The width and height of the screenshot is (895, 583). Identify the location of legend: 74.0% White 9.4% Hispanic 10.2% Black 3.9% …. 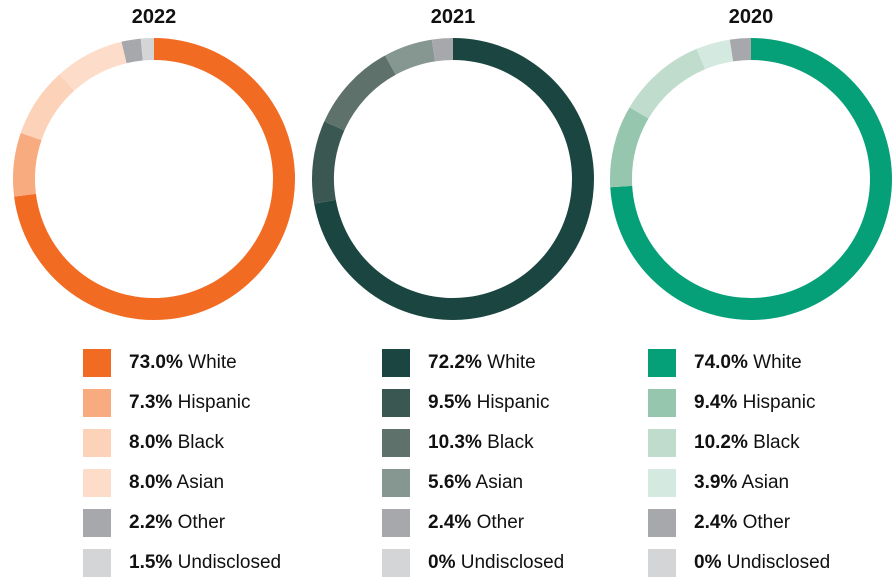
(739, 463).